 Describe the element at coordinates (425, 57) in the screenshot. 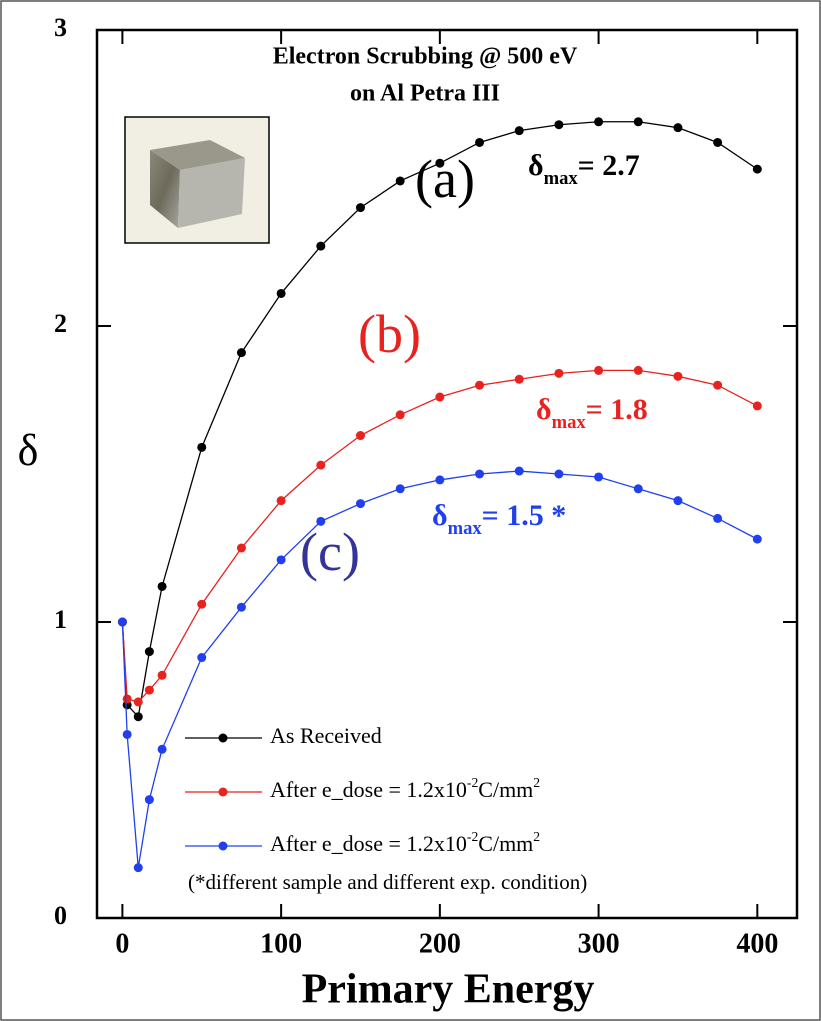

I see `chart-title: Electron Scrubbing @ 500 eV` at that location.